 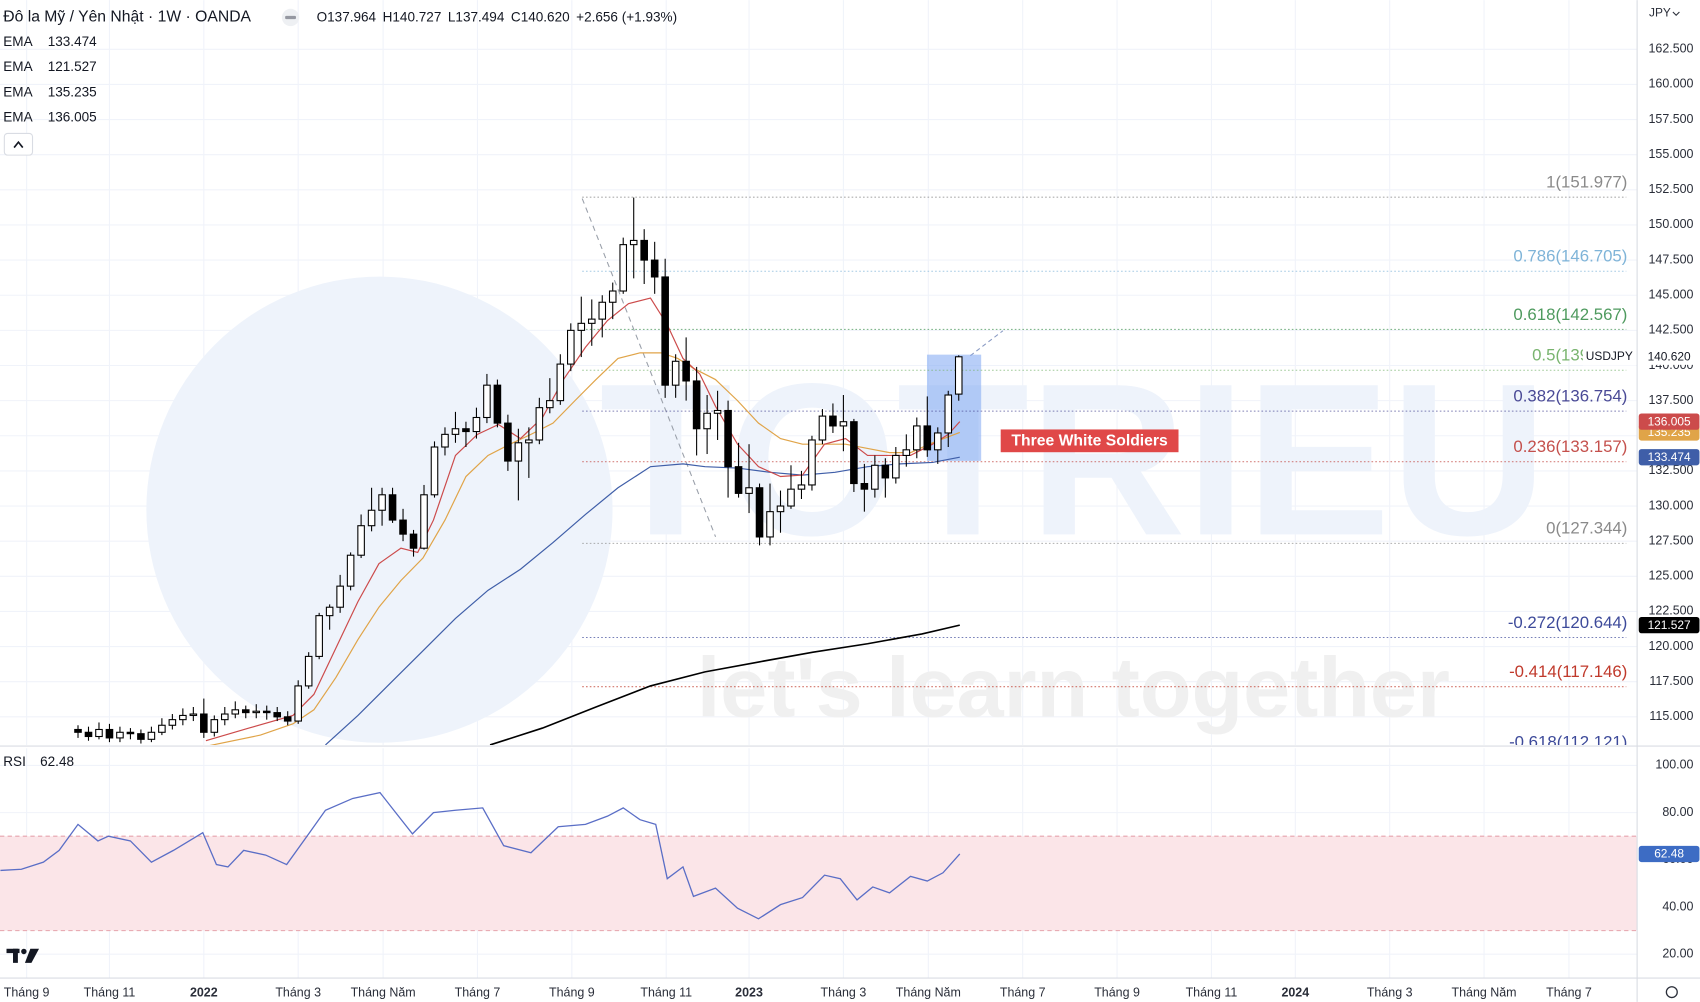 I want to click on fib-level-label: 0.382(136.754), so click(x=1570, y=395).